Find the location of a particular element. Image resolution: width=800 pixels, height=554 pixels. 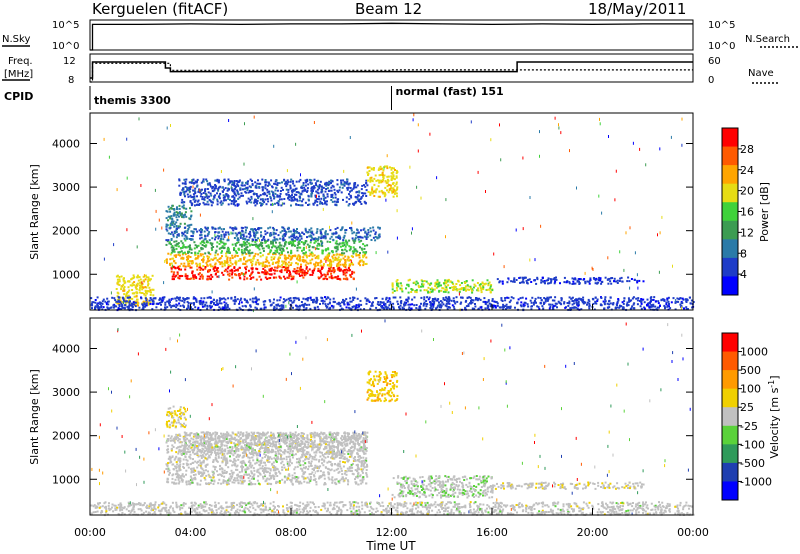

colorbar-swatch is located at coordinates (730, 193).